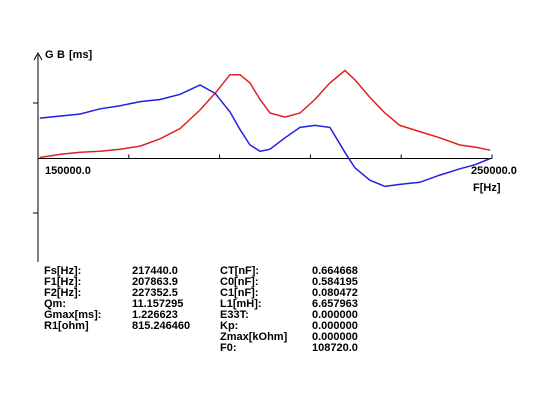 Image resolution: width=560 pixels, height=408 pixels. I want to click on param-label: C1[nF]:, so click(239, 293).